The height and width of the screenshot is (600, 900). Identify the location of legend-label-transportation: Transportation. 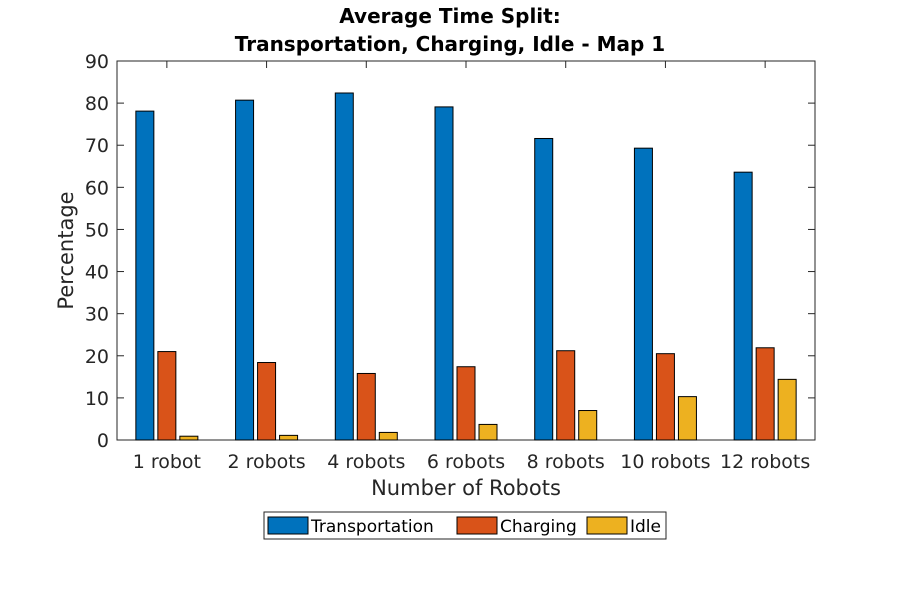
(372, 527).